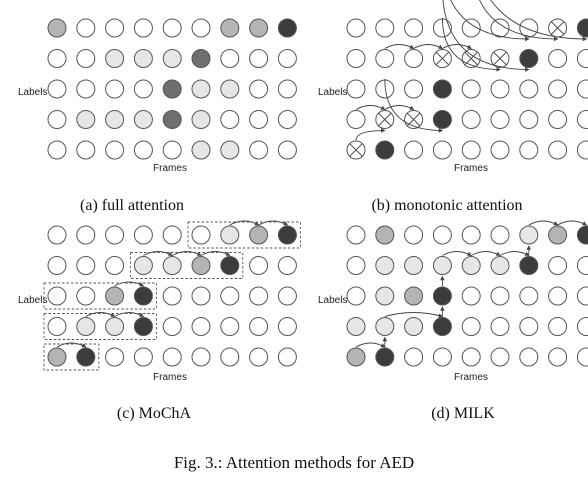 Image resolution: width=588 pixels, height=504 pixels. I want to click on panel-caption: (a) full attention, so click(132, 205).